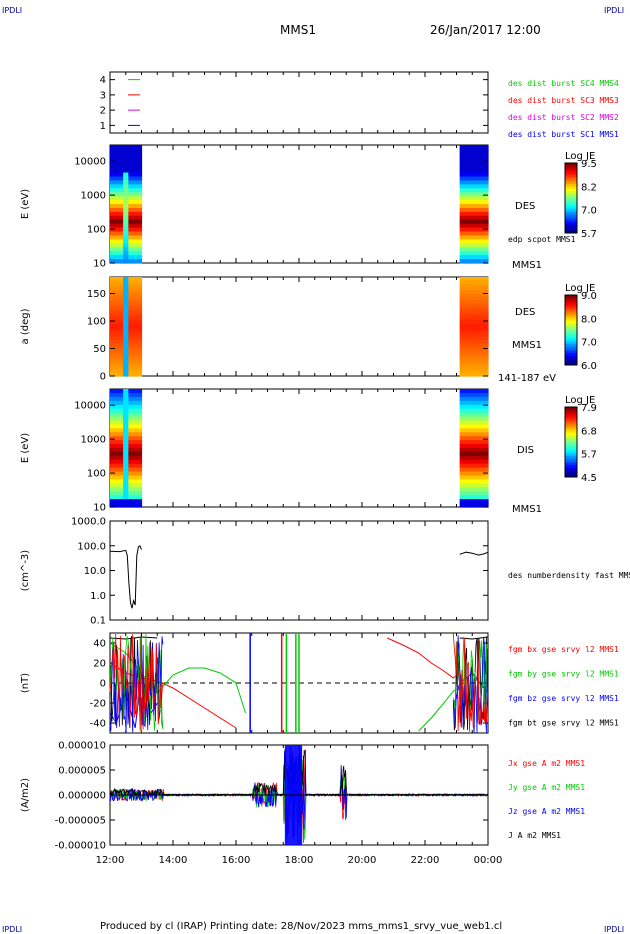 This screenshot has height=934, width=630. What do you see at coordinates (563, 674) in the screenshot?
I see `series-legend: fgm by gse srvy l2 MMS1` at bounding box center [563, 674].